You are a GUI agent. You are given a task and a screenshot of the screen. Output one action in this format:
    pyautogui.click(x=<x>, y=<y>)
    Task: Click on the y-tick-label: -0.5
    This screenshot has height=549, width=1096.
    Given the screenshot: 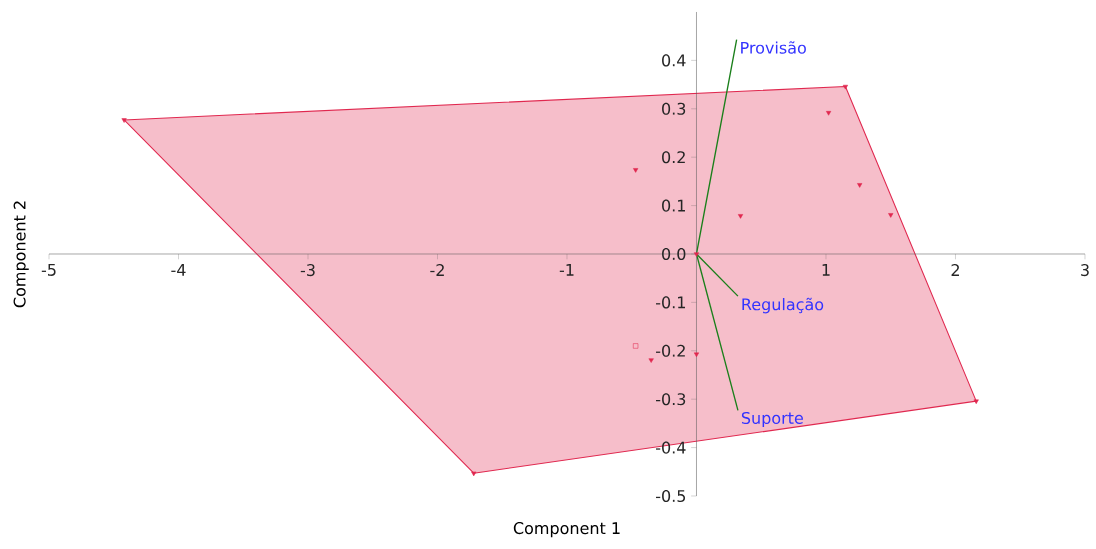 What is the action you would take?
    pyautogui.click(x=671, y=496)
    